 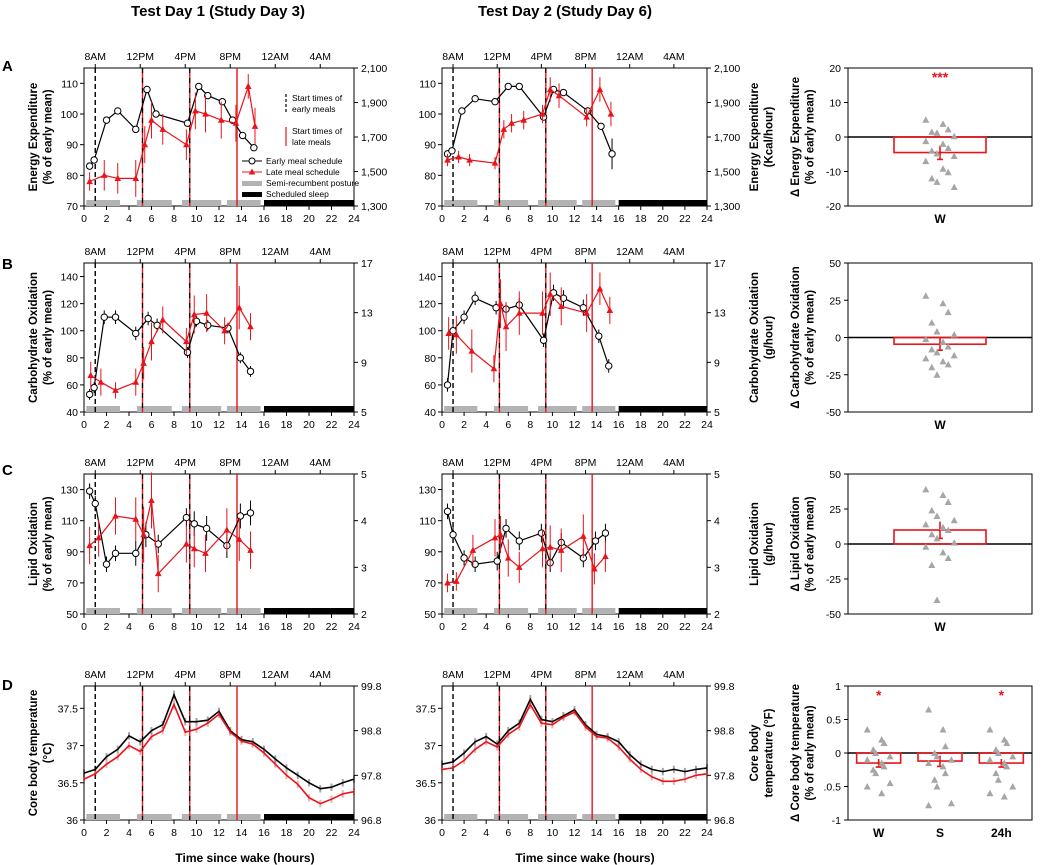 What do you see at coordinates (317, 131) in the screenshot?
I see `legend-start-late-label: Start times of` at bounding box center [317, 131].